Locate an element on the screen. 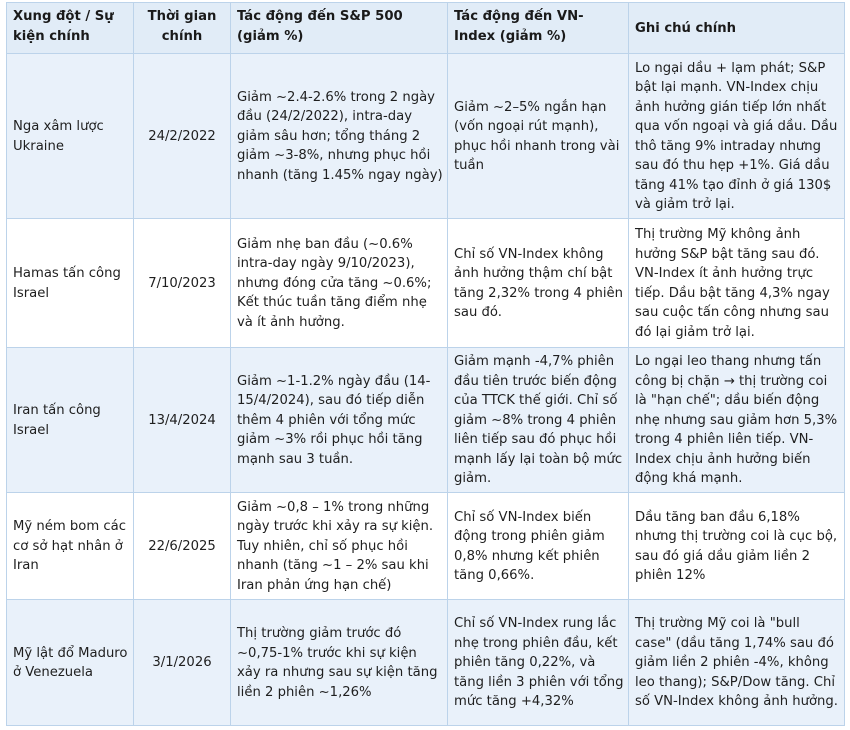 The width and height of the screenshot is (850, 730). header-sp500: Tác động đến S&P 500 (giảm %) is located at coordinates (339, 28).